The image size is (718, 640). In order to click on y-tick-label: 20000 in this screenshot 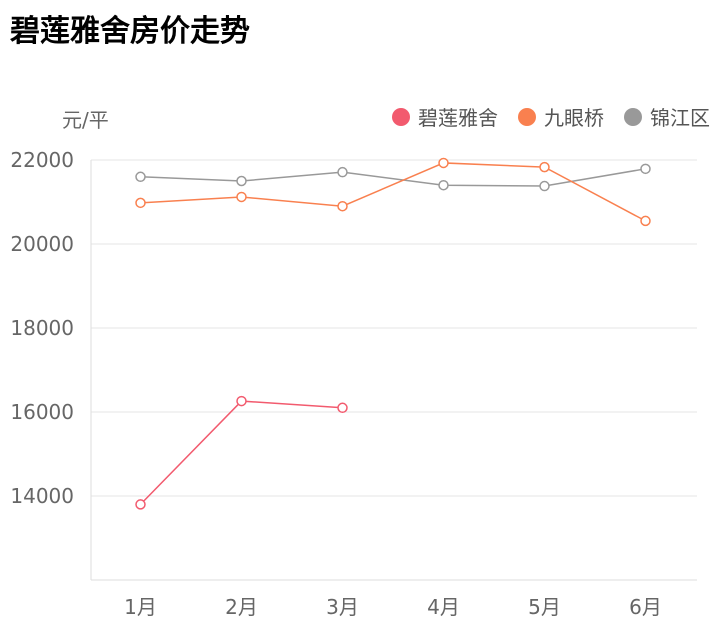, I will do `click(42, 244)`.